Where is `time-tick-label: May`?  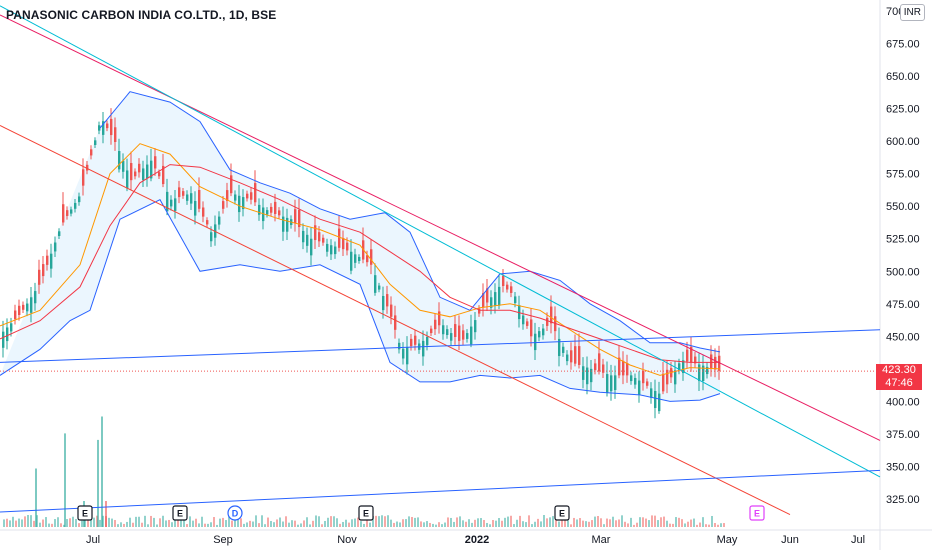 time-tick-label: May is located at coordinates (727, 540).